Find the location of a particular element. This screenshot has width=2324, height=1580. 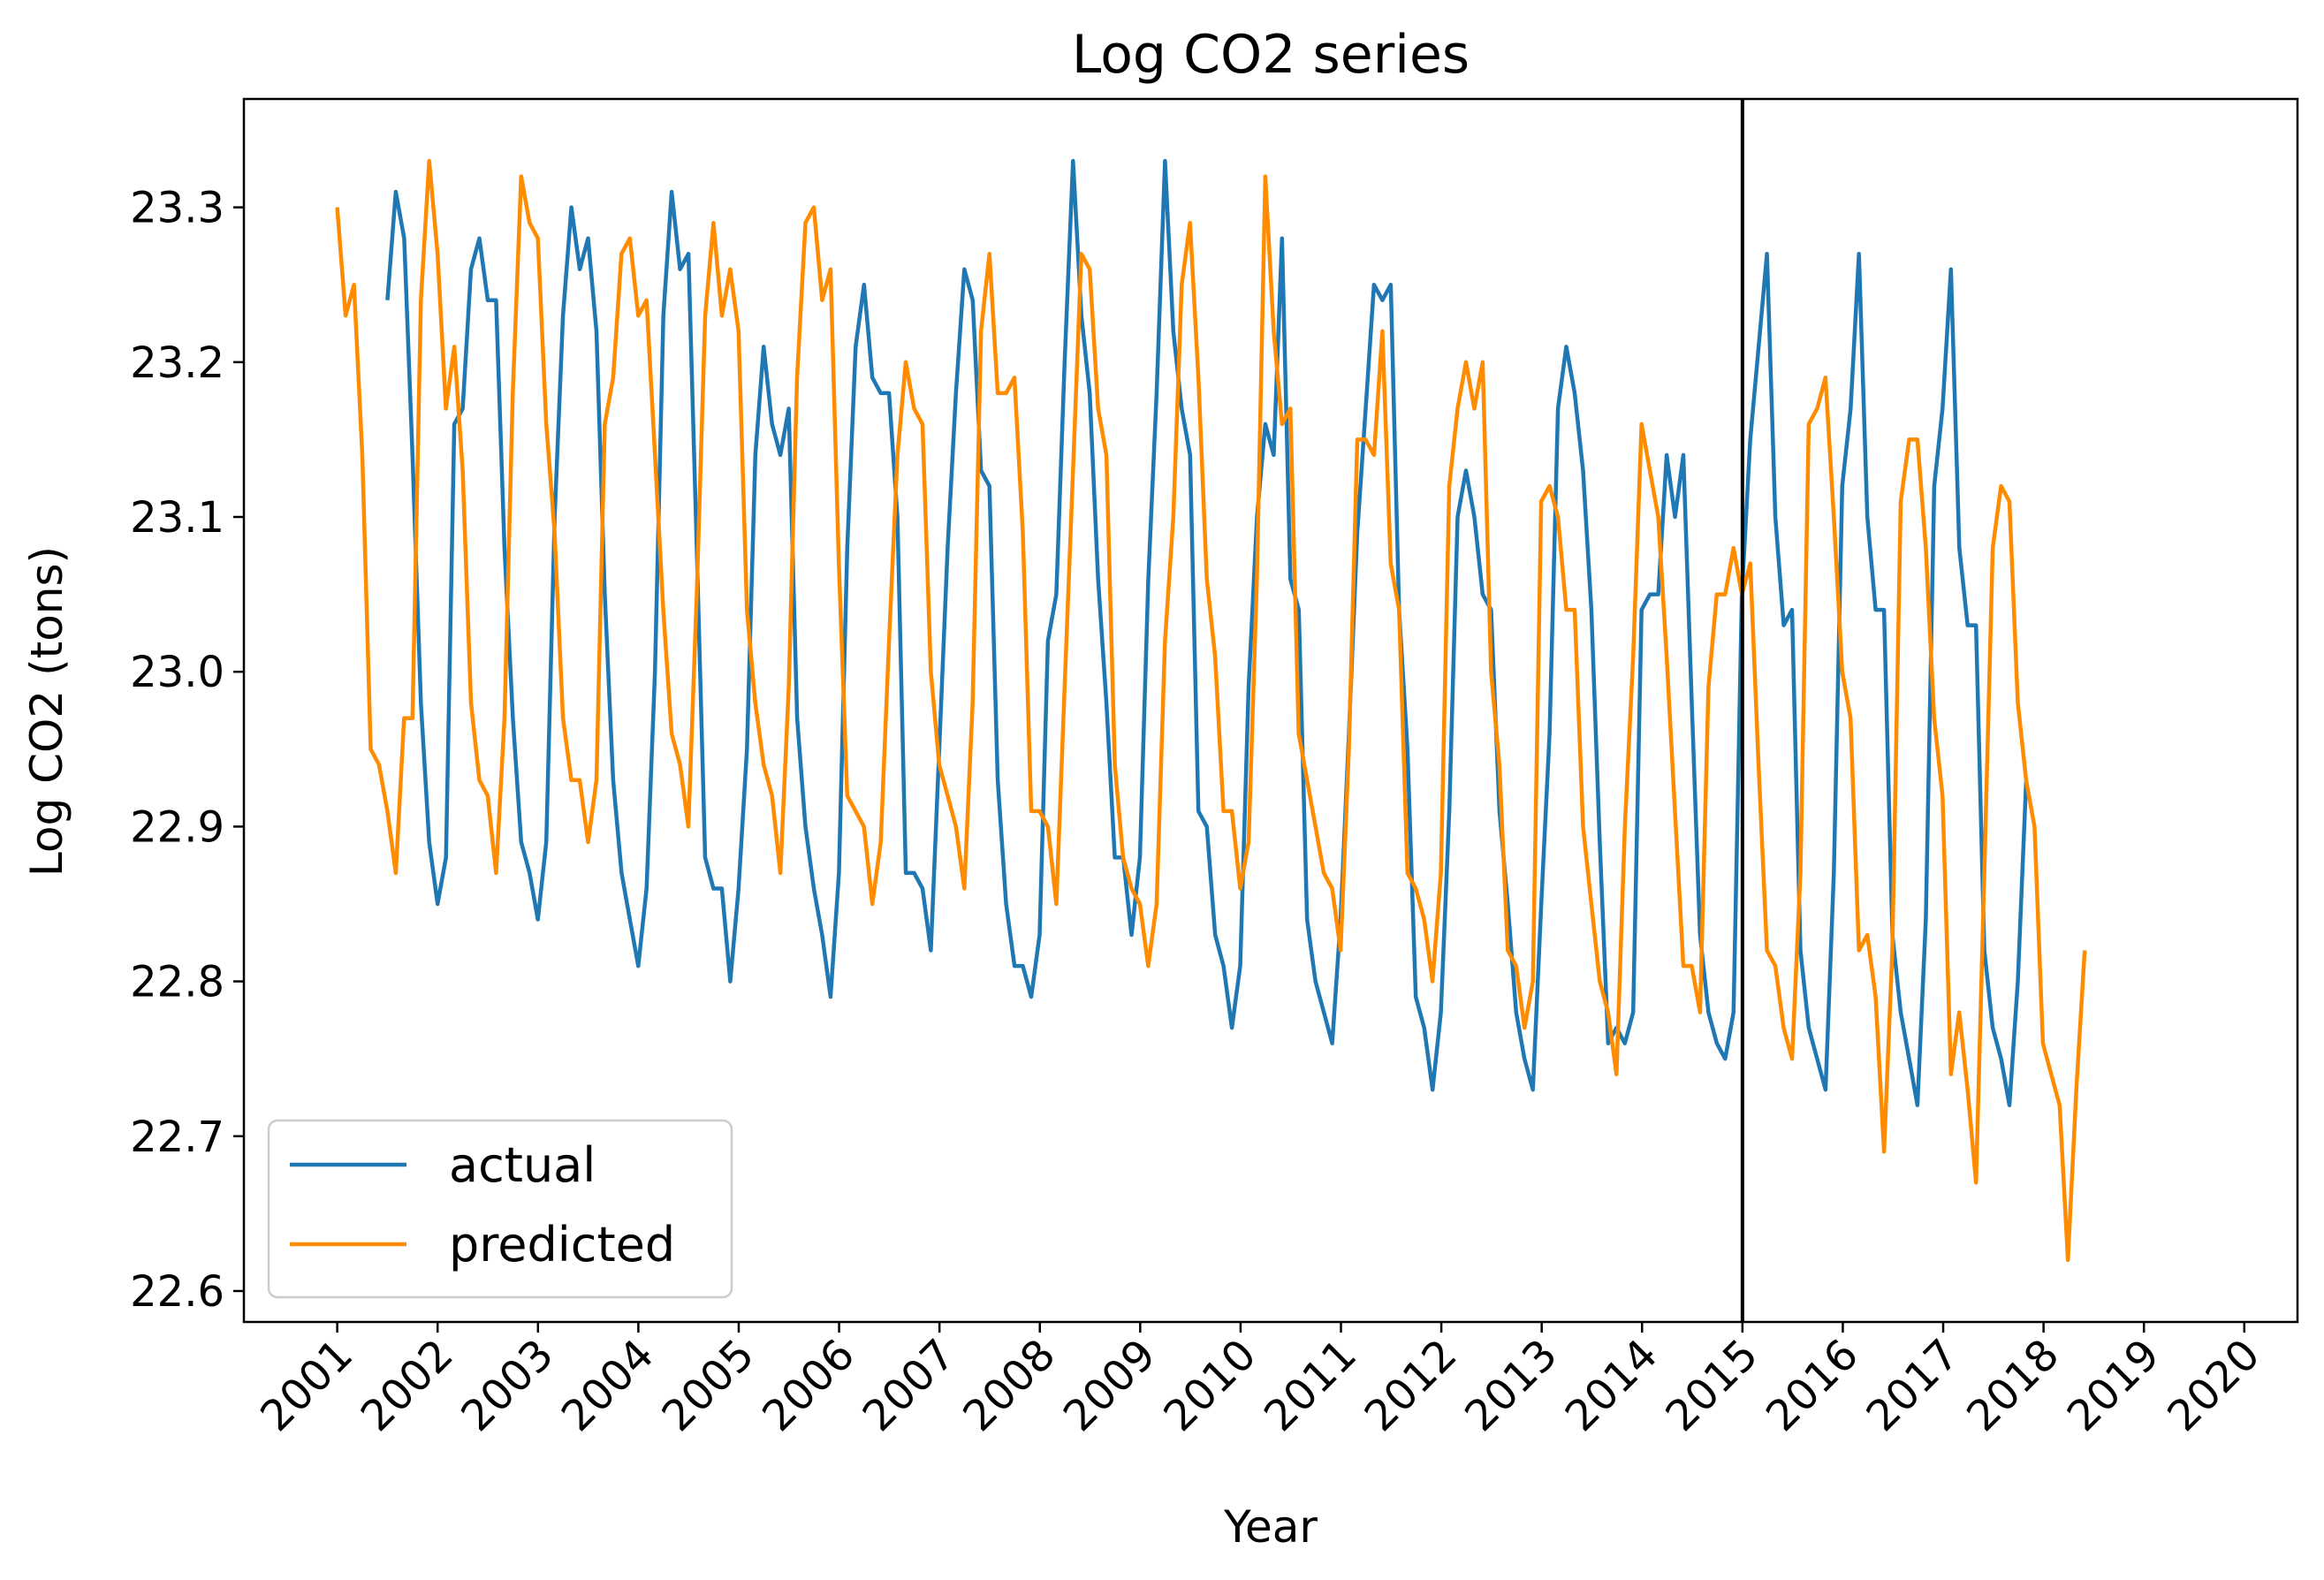

y-tick-label: 22.9 is located at coordinates (177, 827).